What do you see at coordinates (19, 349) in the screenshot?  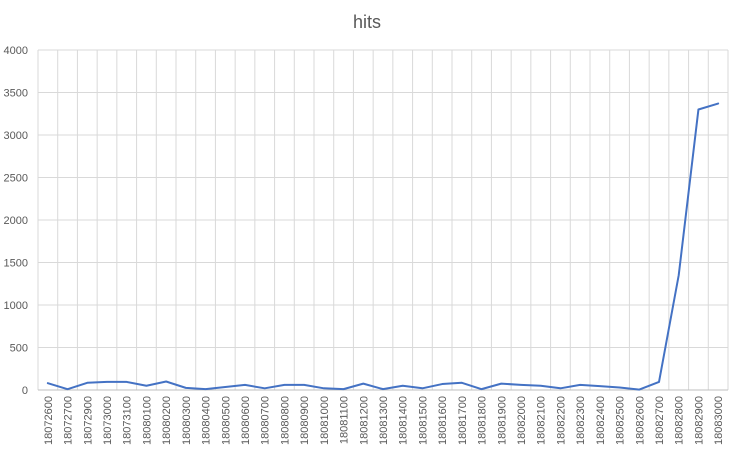 I see `y-tick-label: 500` at bounding box center [19, 349].